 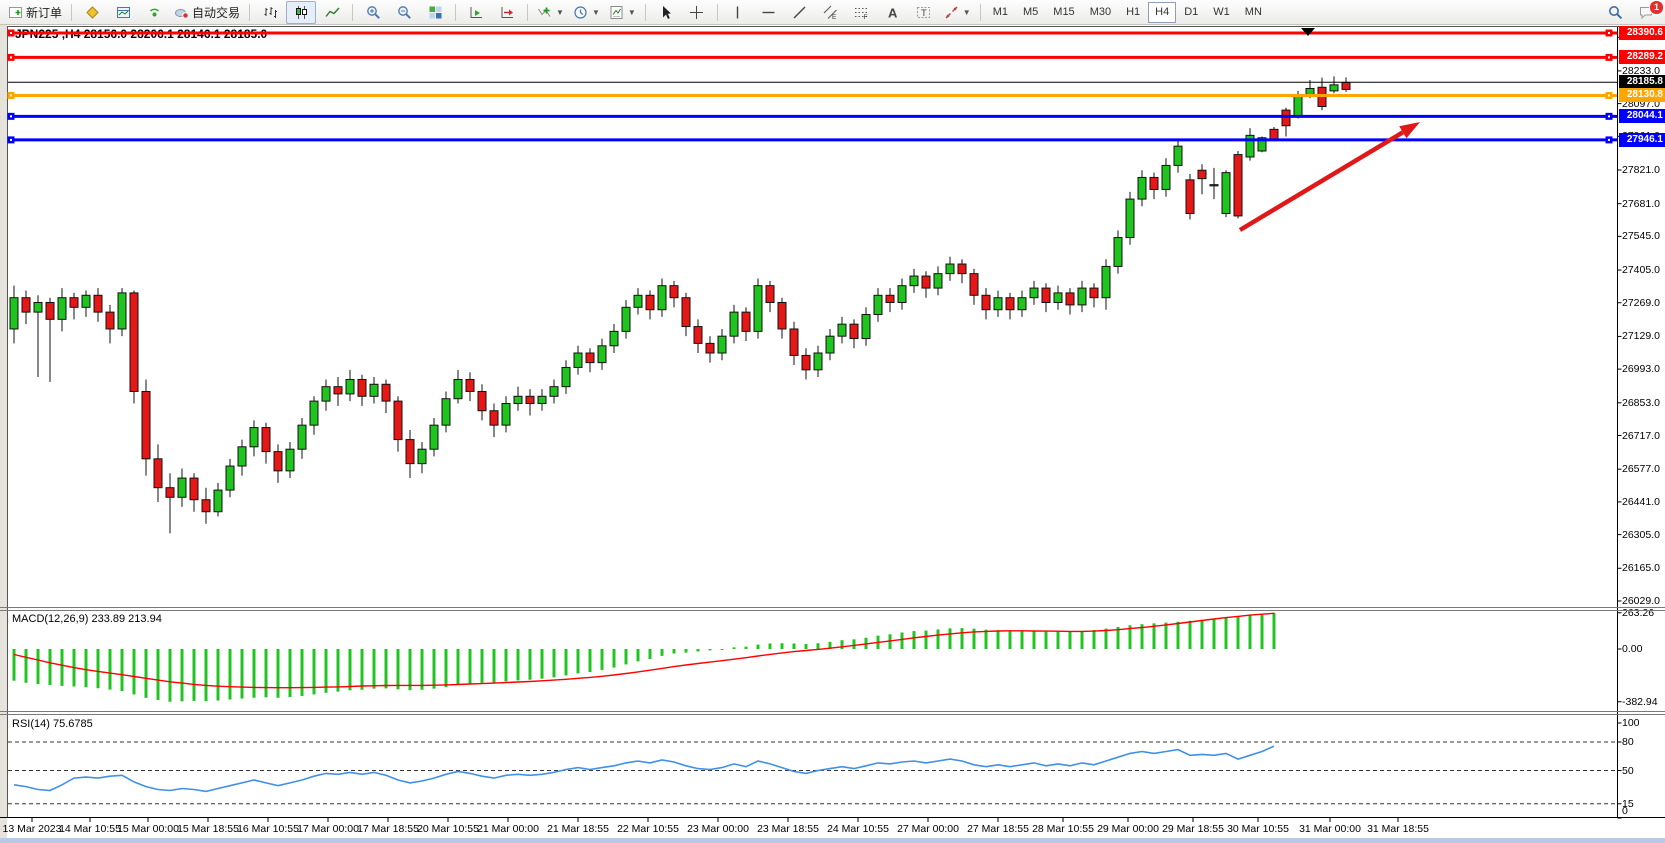 What do you see at coordinates (862, 12) in the screenshot?
I see `fibonacci-button: F` at bounding box center [862, 12].